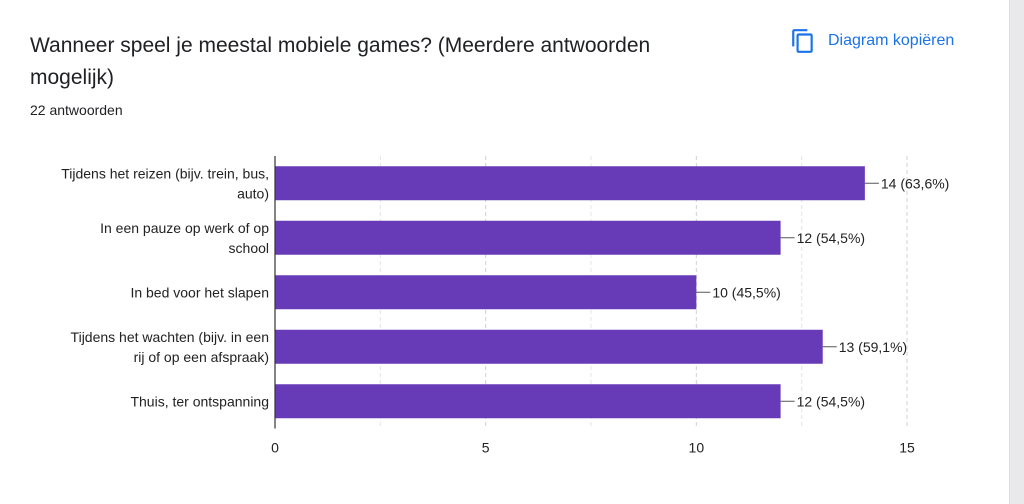 The width and height of the screenshot is (1024, 504). I want to click on x-tick-label: 0, so click(275, 448).